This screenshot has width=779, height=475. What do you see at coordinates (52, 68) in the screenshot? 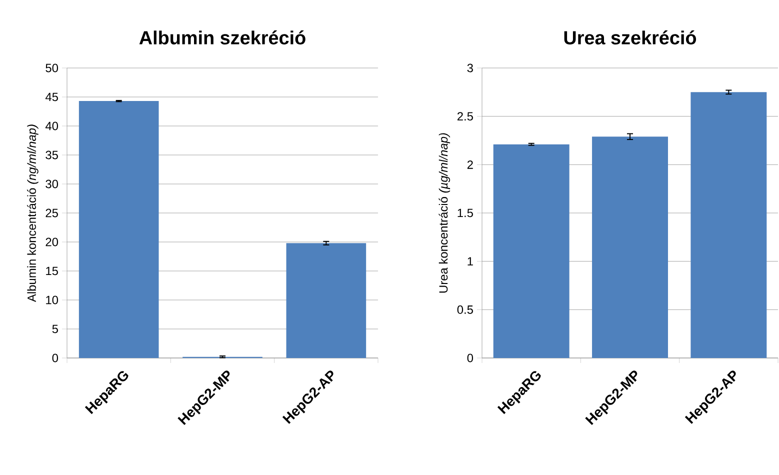
I see `y-tick-label: 50` at bounding box center [52, 68].